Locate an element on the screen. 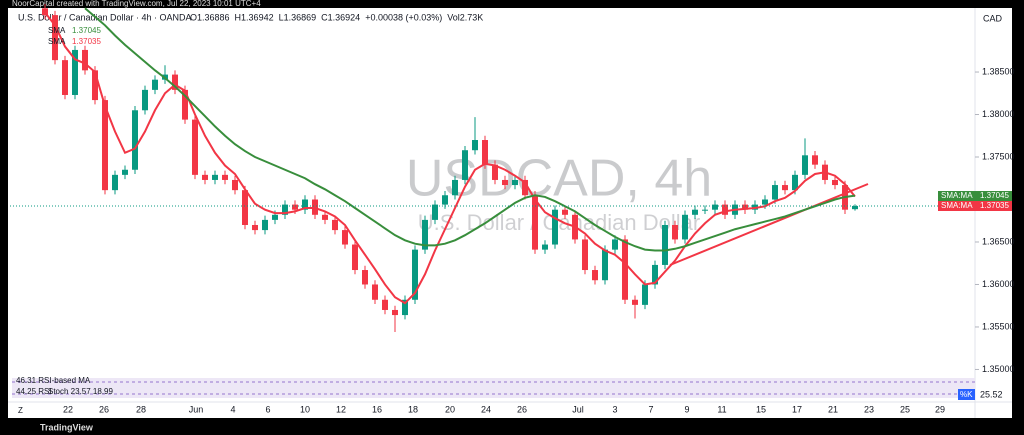 Image resolution: width=1024 pixels, height=435 pixels. x-tick-label: 21 is located at coordinates (833, 409).